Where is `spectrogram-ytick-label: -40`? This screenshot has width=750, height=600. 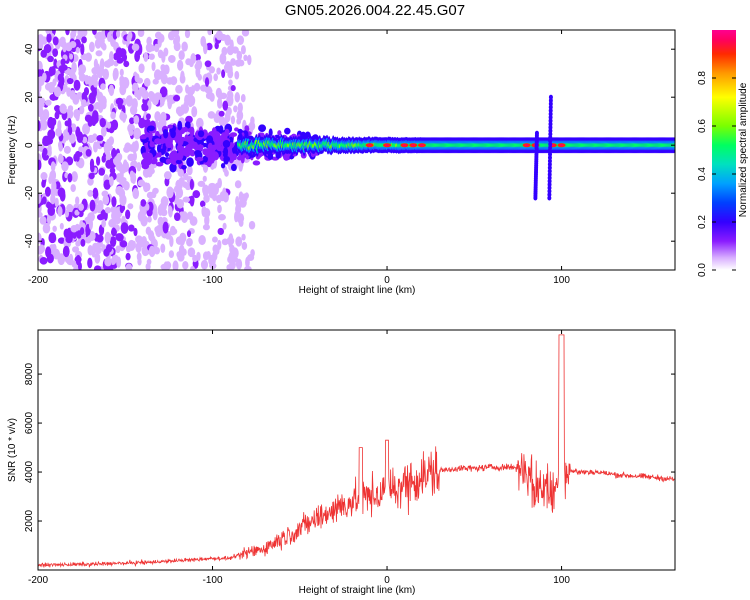
spectrogram-ytick-label: -40 is located at coordinates (29, 241).